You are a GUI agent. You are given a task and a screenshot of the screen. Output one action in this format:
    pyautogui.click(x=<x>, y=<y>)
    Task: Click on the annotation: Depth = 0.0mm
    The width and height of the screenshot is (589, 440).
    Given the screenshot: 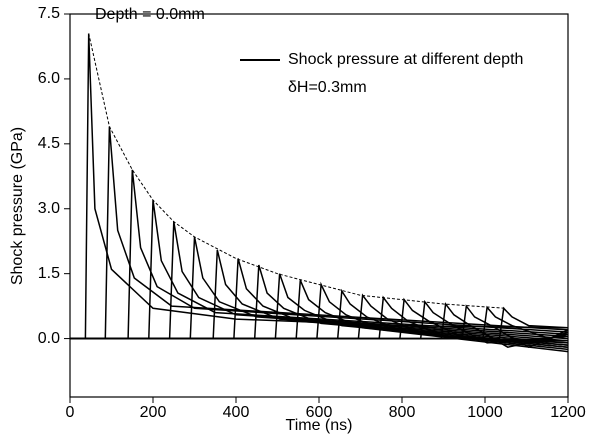 What is the action you would take?
    pyautogui.click(x=150, y=14)
    